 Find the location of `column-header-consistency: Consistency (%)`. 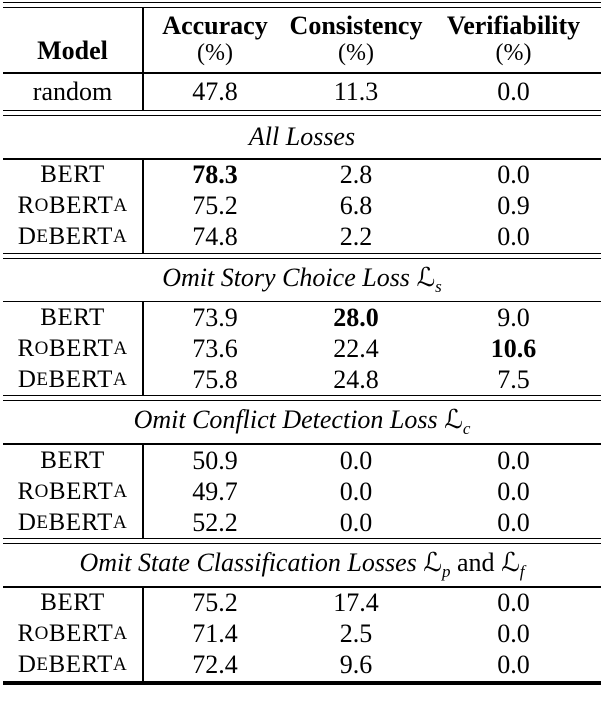

column-header-consistency: Consistency (%) is located at coordinates (356, 40).